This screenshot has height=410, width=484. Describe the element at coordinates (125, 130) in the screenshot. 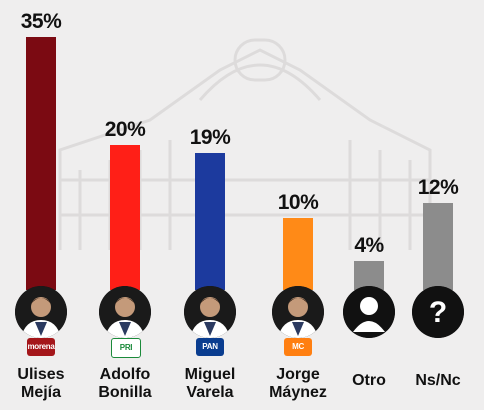

I see `value-label-1: 20%` at that location.